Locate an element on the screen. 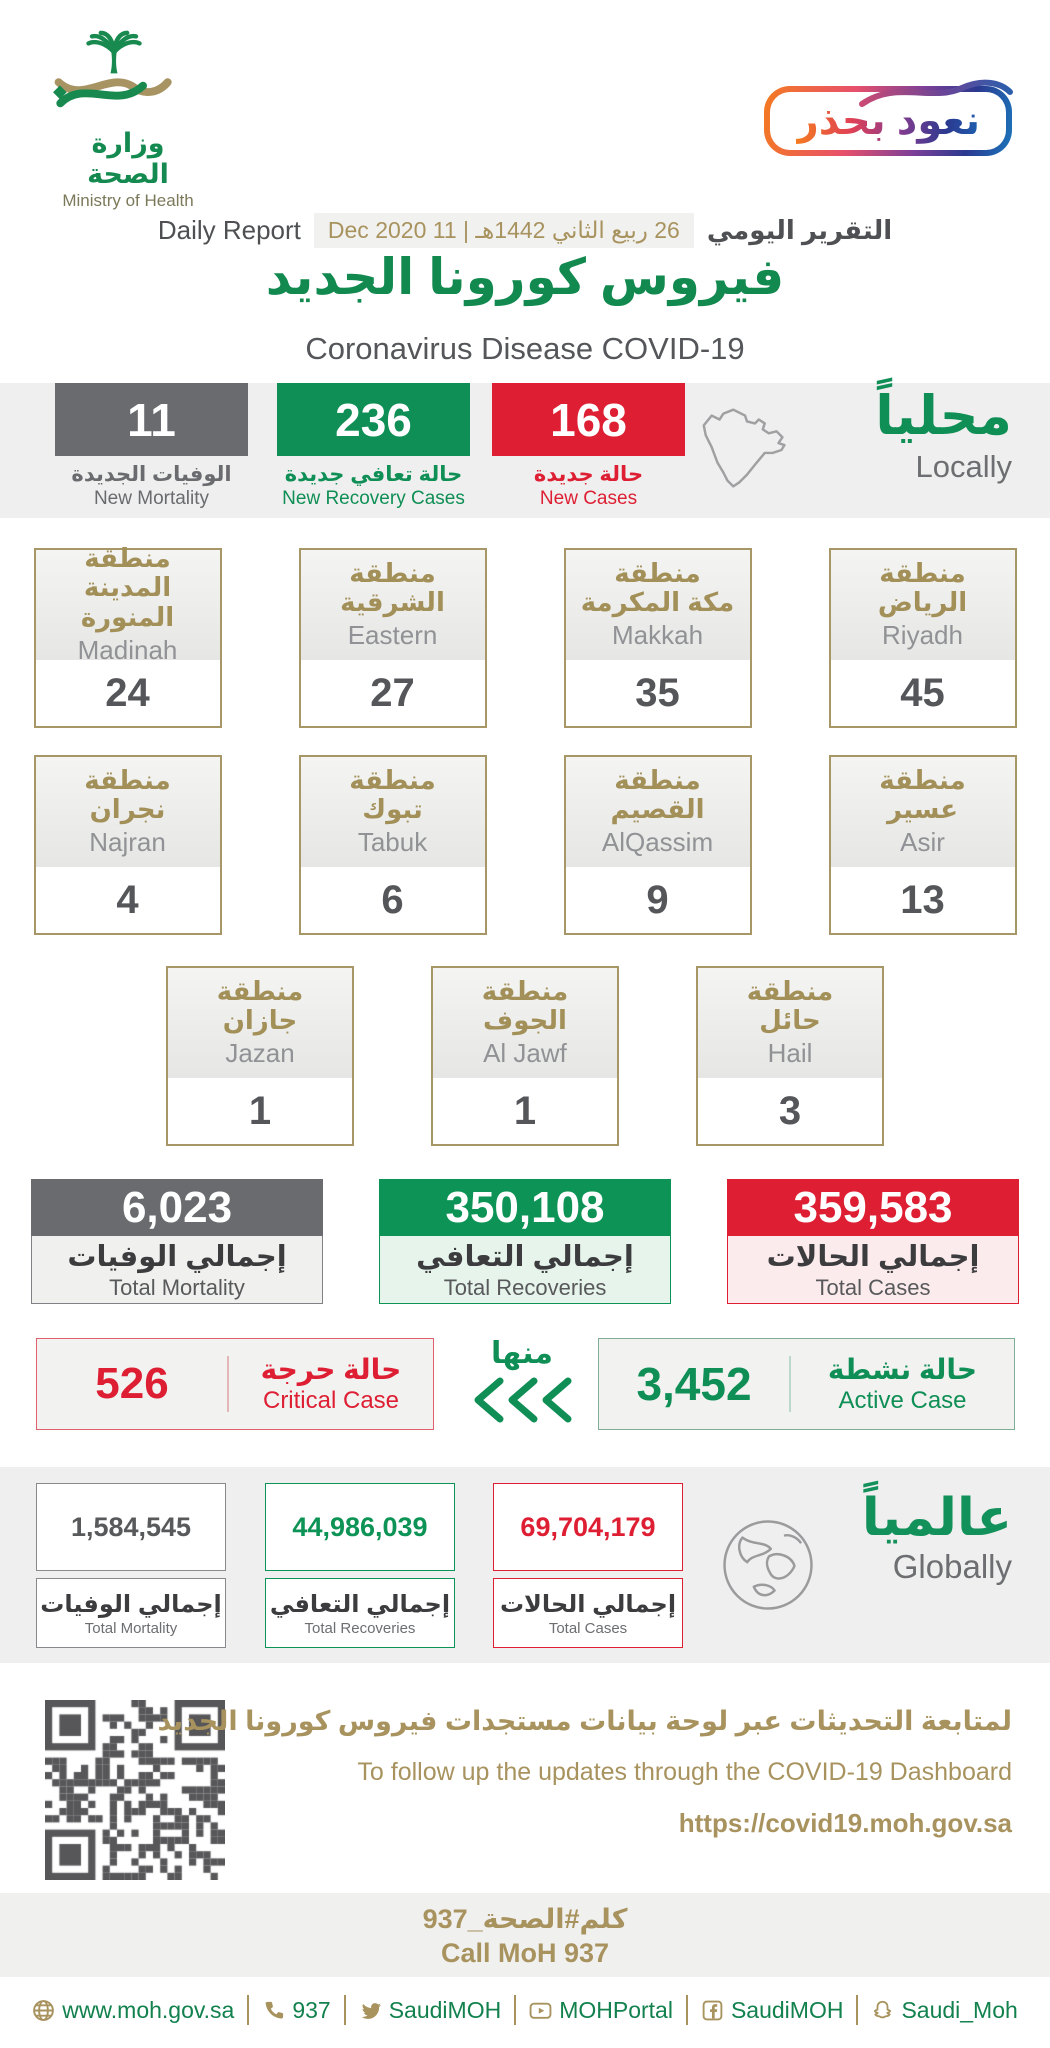  badge-inner: نعود بحذر is located at coordinates (887, 121).